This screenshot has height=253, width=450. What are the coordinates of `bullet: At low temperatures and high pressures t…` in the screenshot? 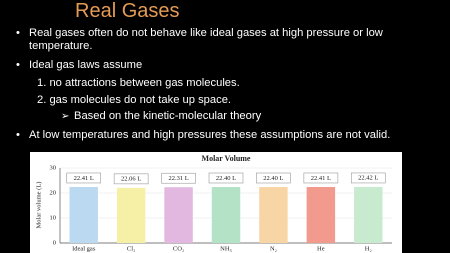 It's located at (203, 135).